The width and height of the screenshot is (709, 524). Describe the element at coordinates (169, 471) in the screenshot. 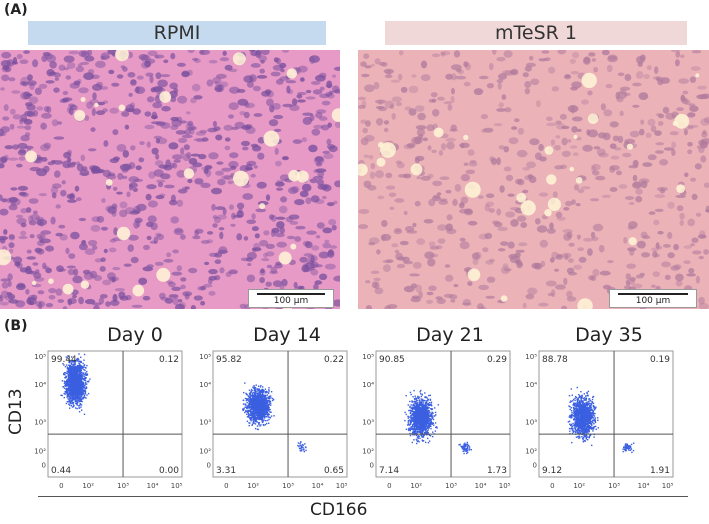

I see `quadrant-lr-value: 0.00` at that location.